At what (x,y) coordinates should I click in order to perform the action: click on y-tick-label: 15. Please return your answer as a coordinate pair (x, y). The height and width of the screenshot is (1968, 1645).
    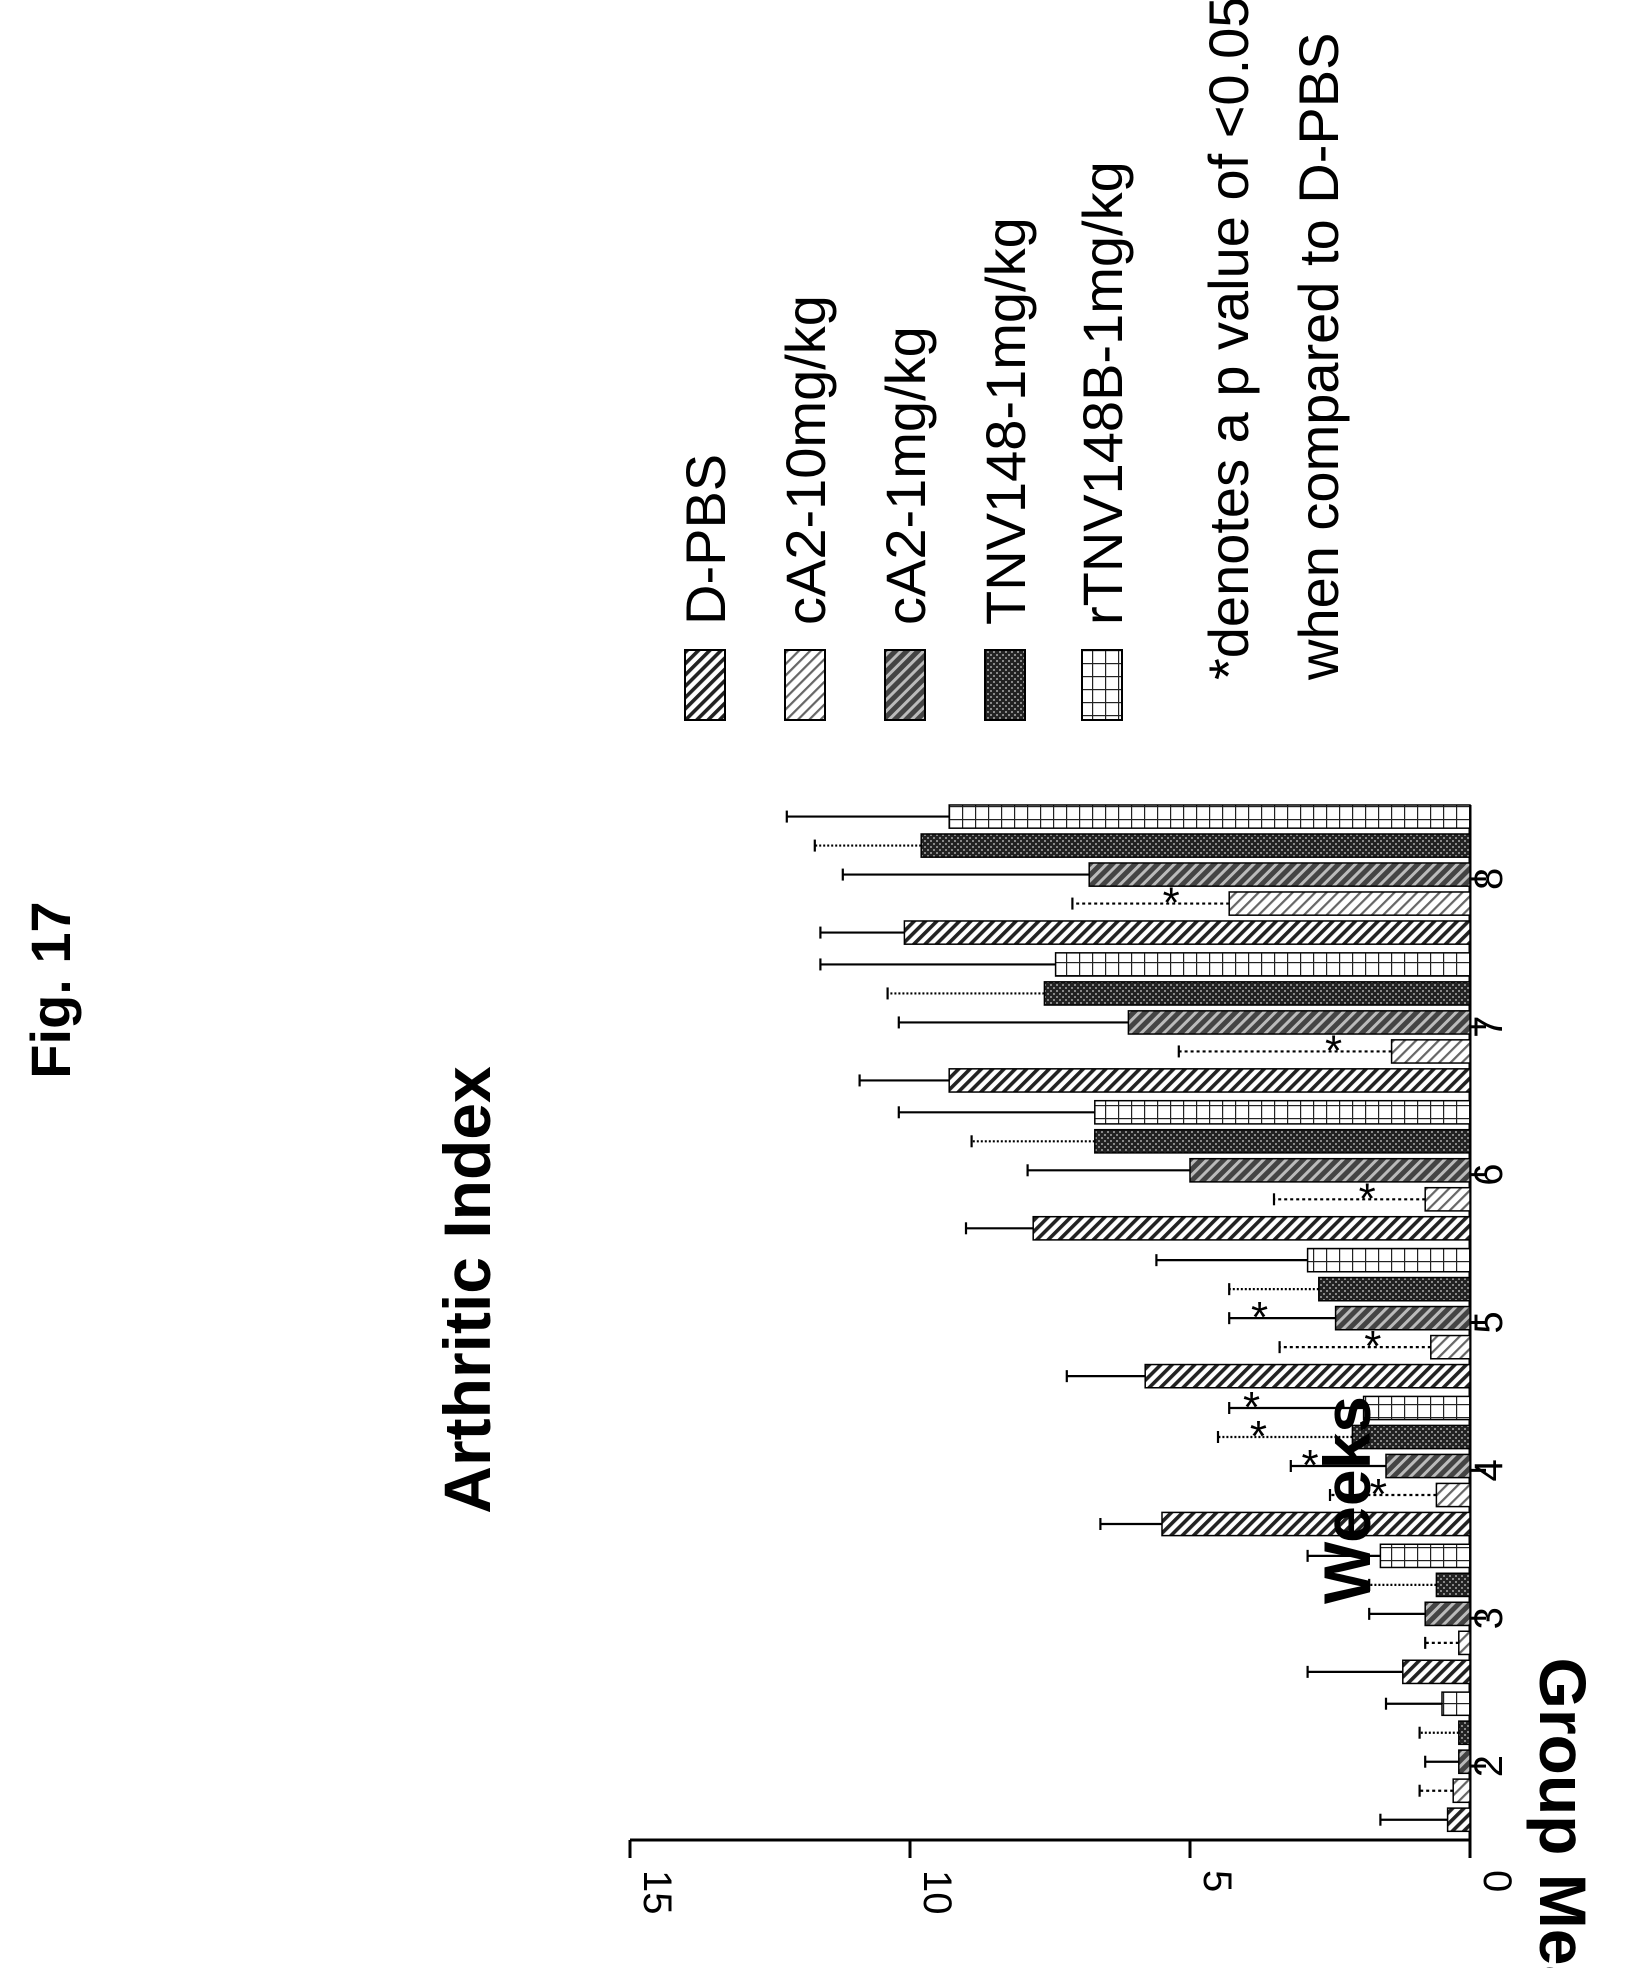
    Looking at the image, I should click on (657, 1892).